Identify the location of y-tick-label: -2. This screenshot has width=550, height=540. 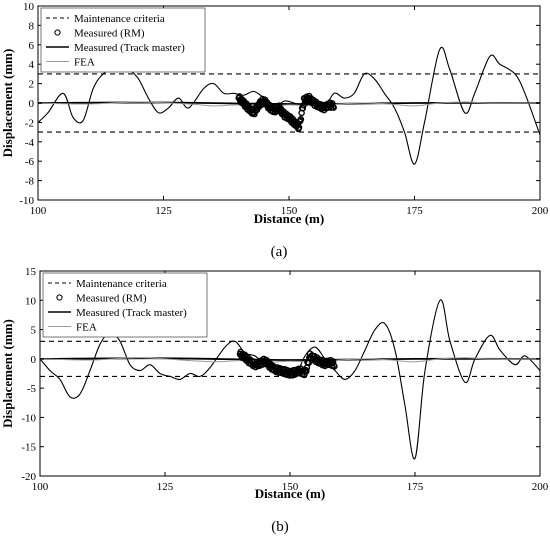
(29, 123).